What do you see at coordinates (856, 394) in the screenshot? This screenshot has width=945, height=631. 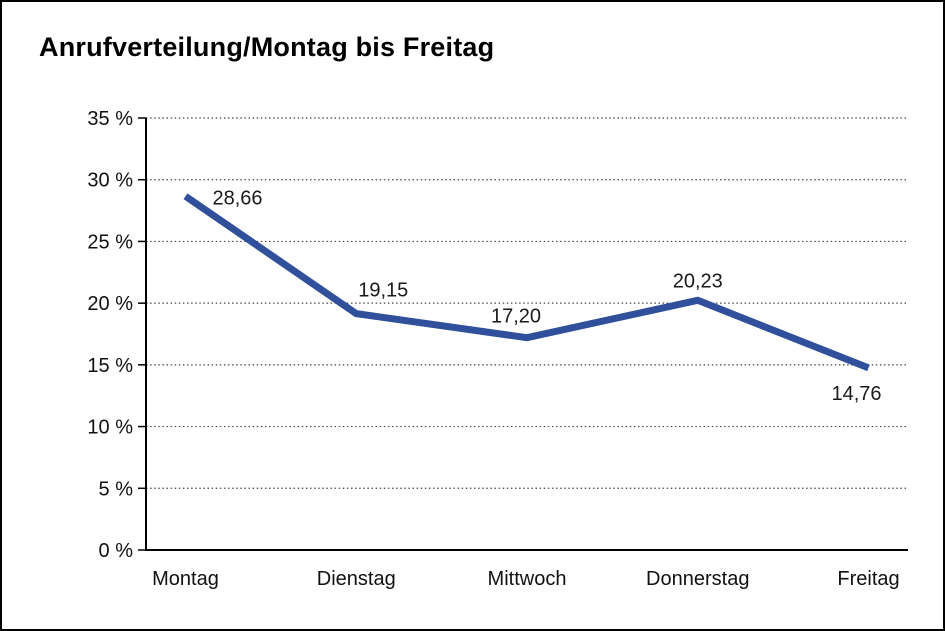 I see `data-point-label: 14,76` at bounding box center [856, 394].